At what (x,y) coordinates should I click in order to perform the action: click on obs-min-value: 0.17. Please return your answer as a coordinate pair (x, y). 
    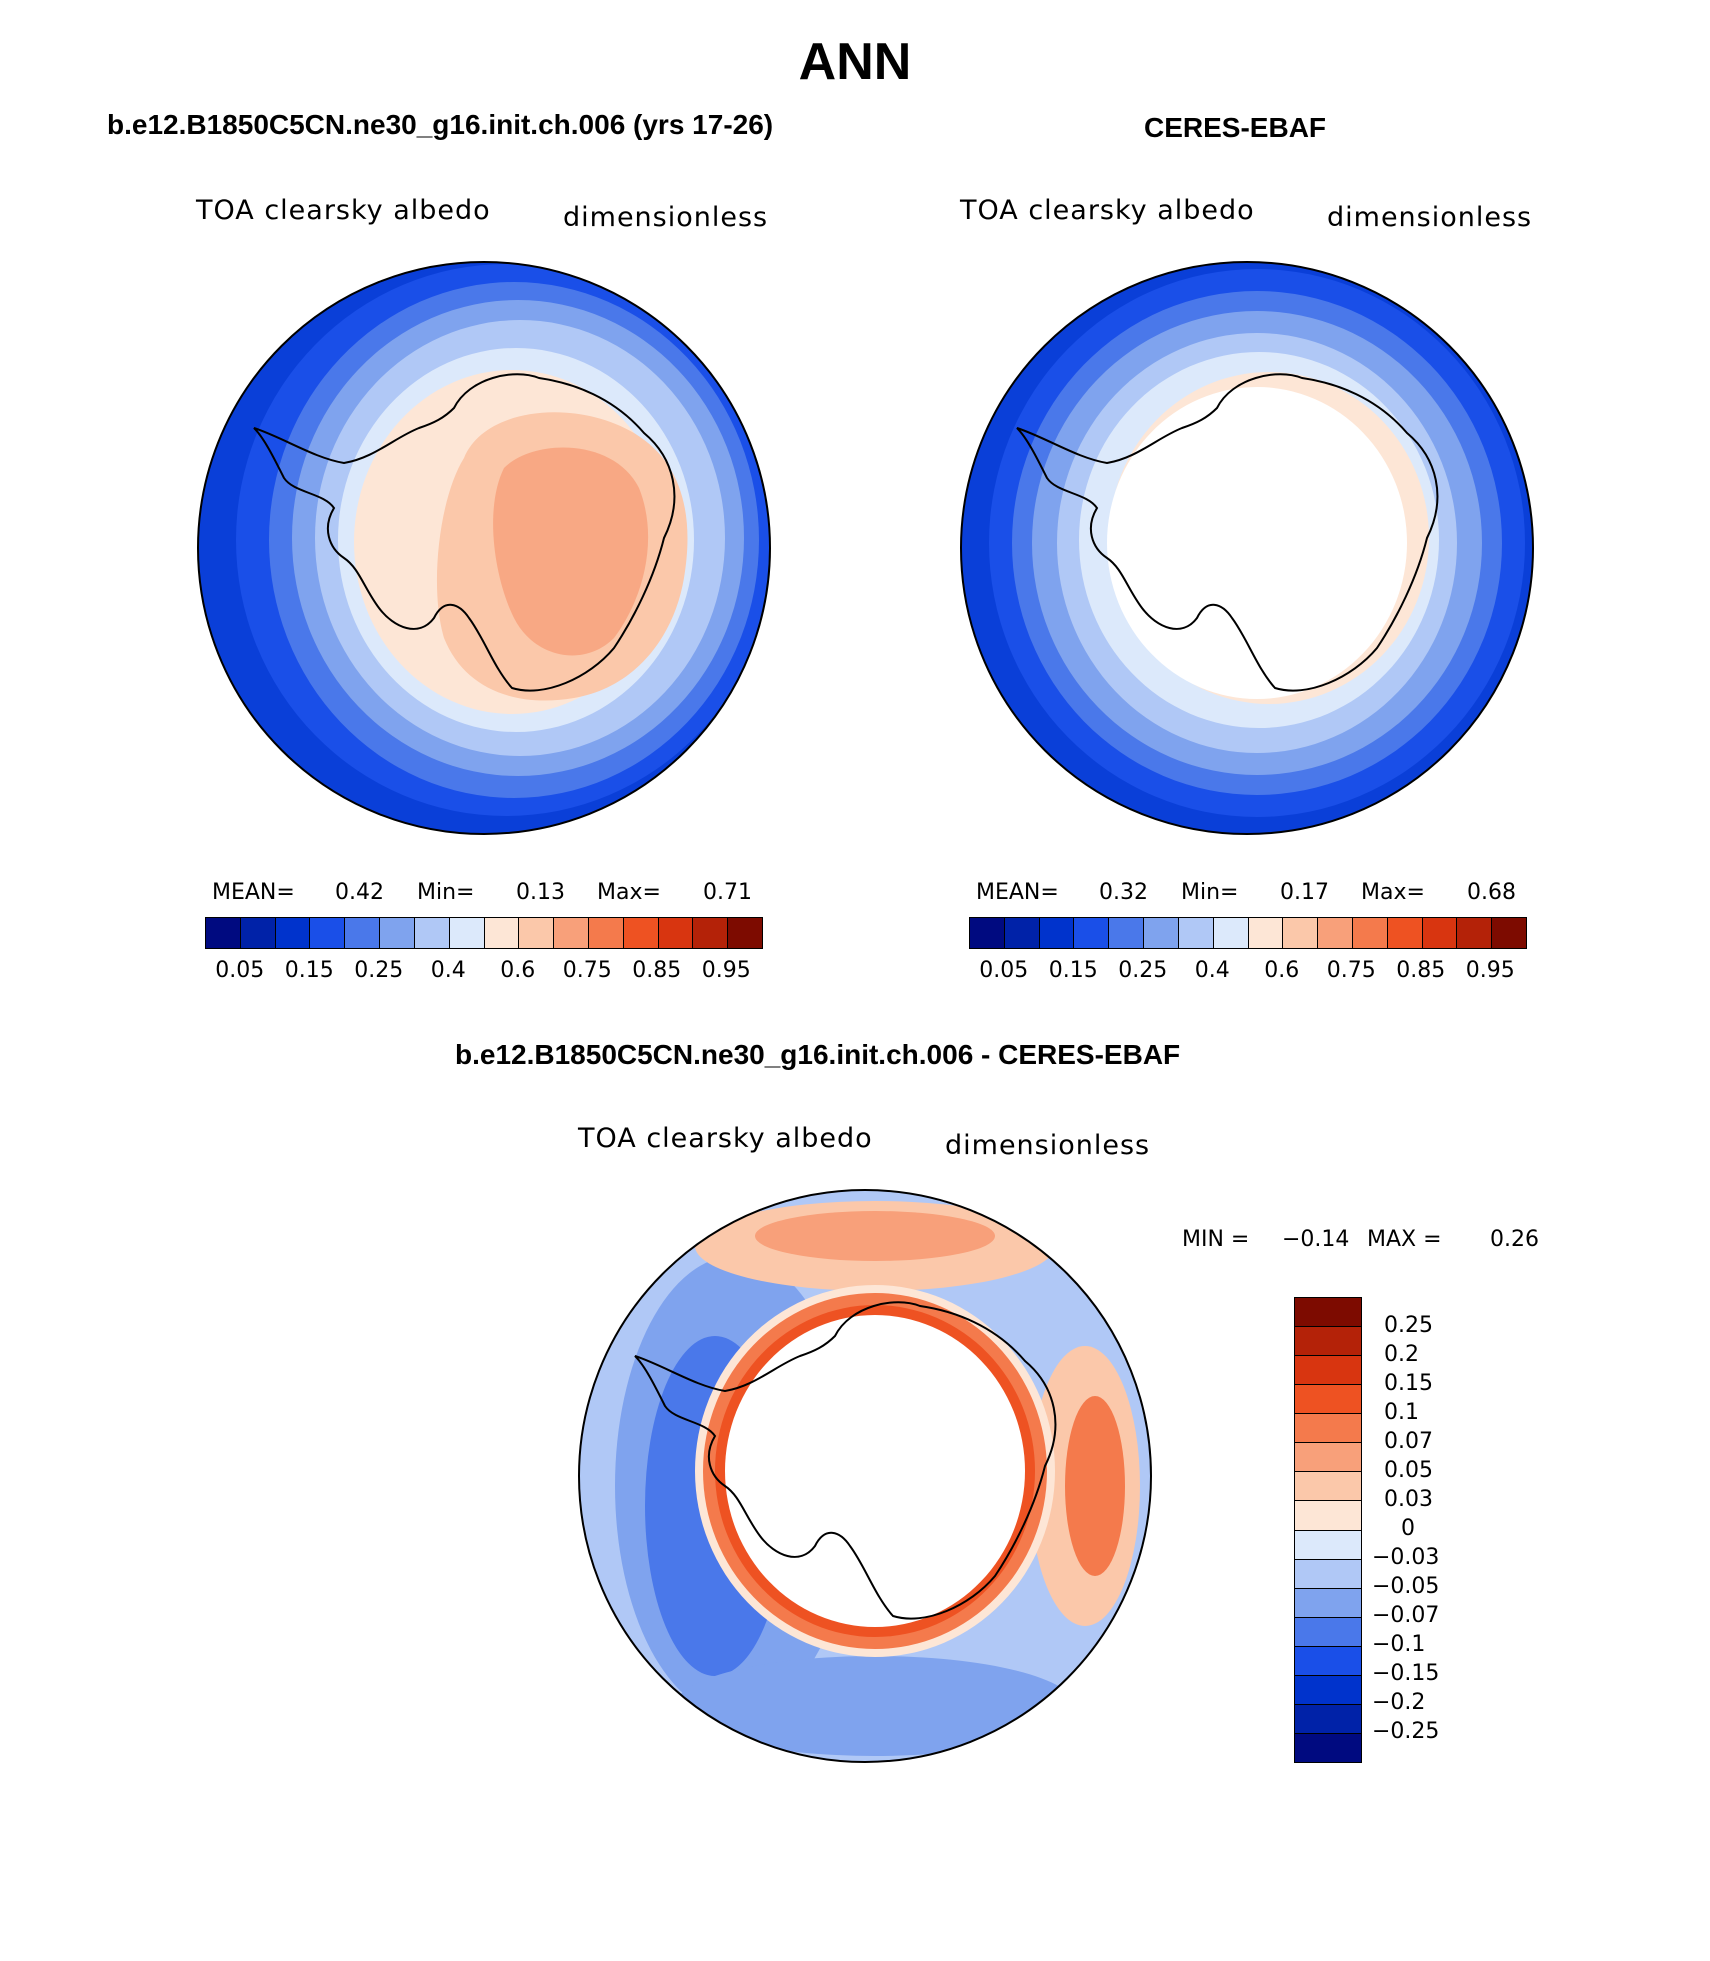
    Looking at the image, I should click on (1304, 892).